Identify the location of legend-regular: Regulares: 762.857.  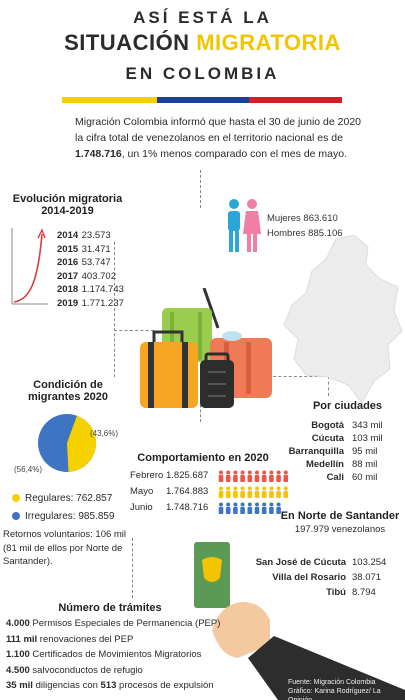
(77, 499).